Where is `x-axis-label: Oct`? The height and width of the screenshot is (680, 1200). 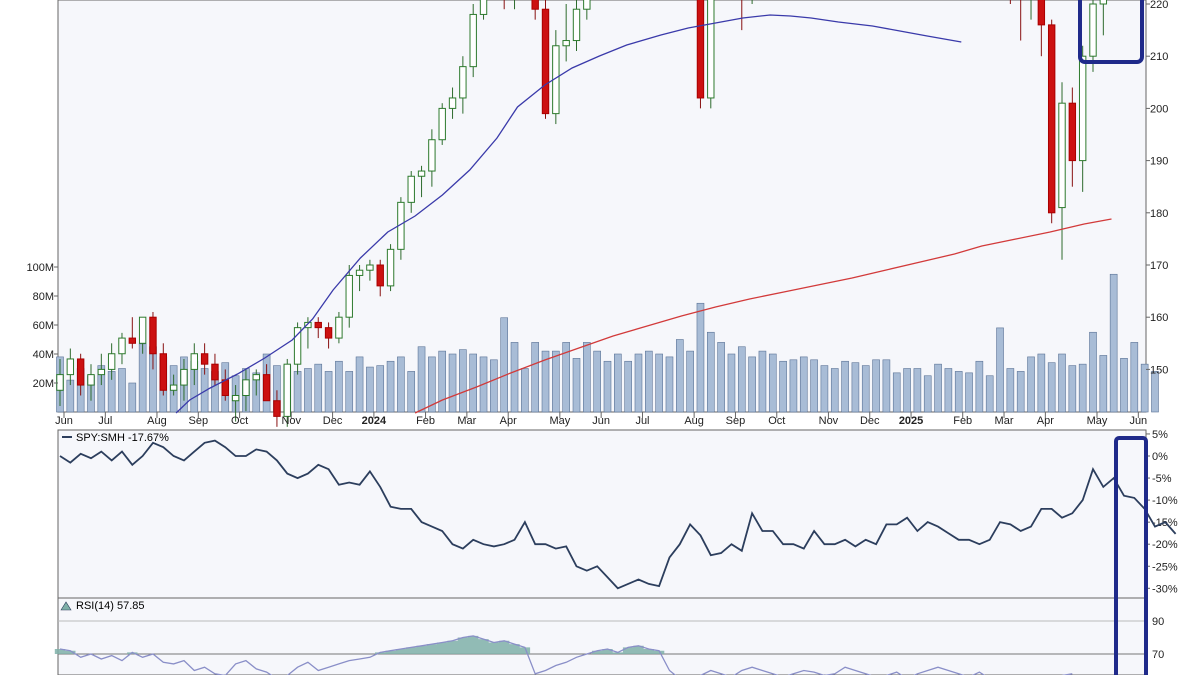 x-axis-label: Oct is located at coordinates (776, 421).